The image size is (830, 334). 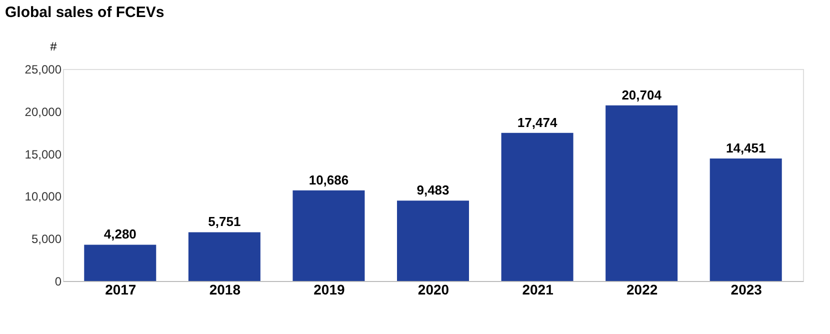 I want to click on y-tick-label: 5,000, so click(x=46, y=239).